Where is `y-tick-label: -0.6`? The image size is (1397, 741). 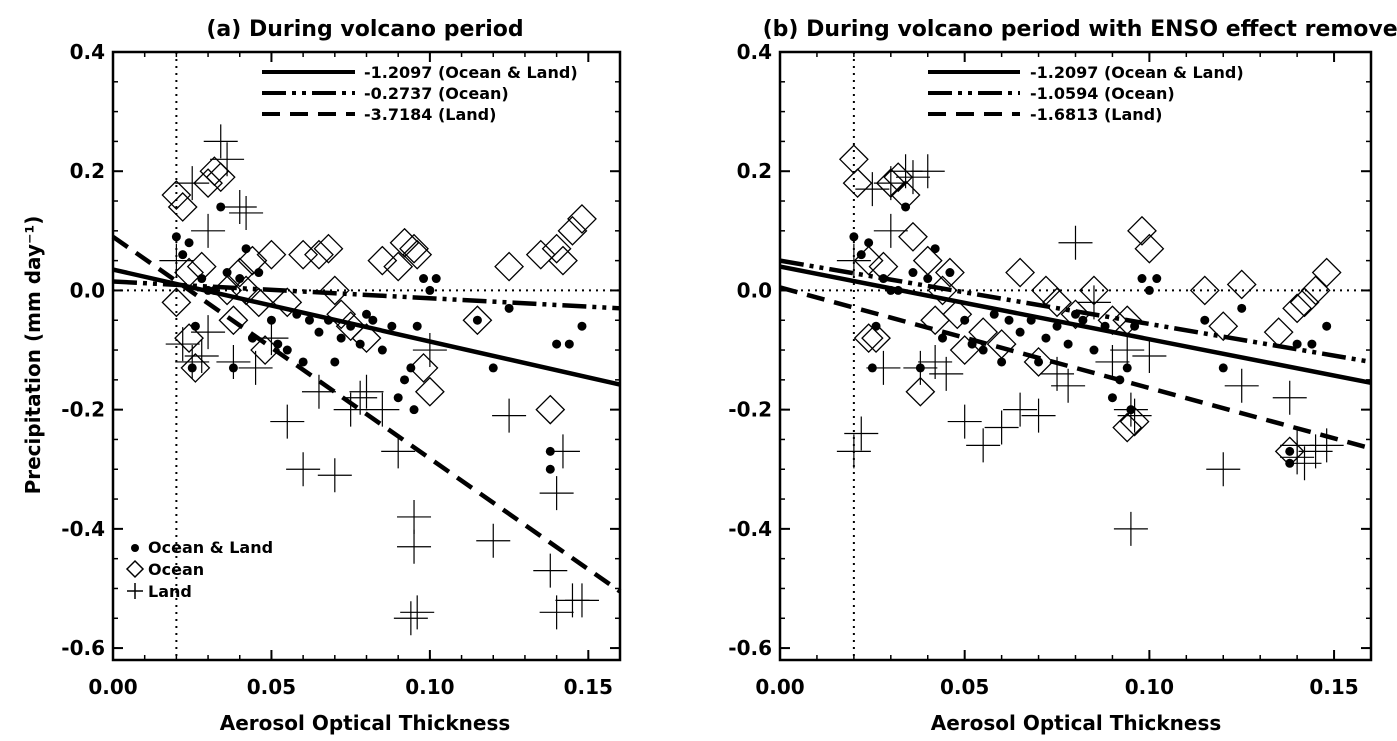 y-tick-label: -0.6 is located at coordinates (750, 648).